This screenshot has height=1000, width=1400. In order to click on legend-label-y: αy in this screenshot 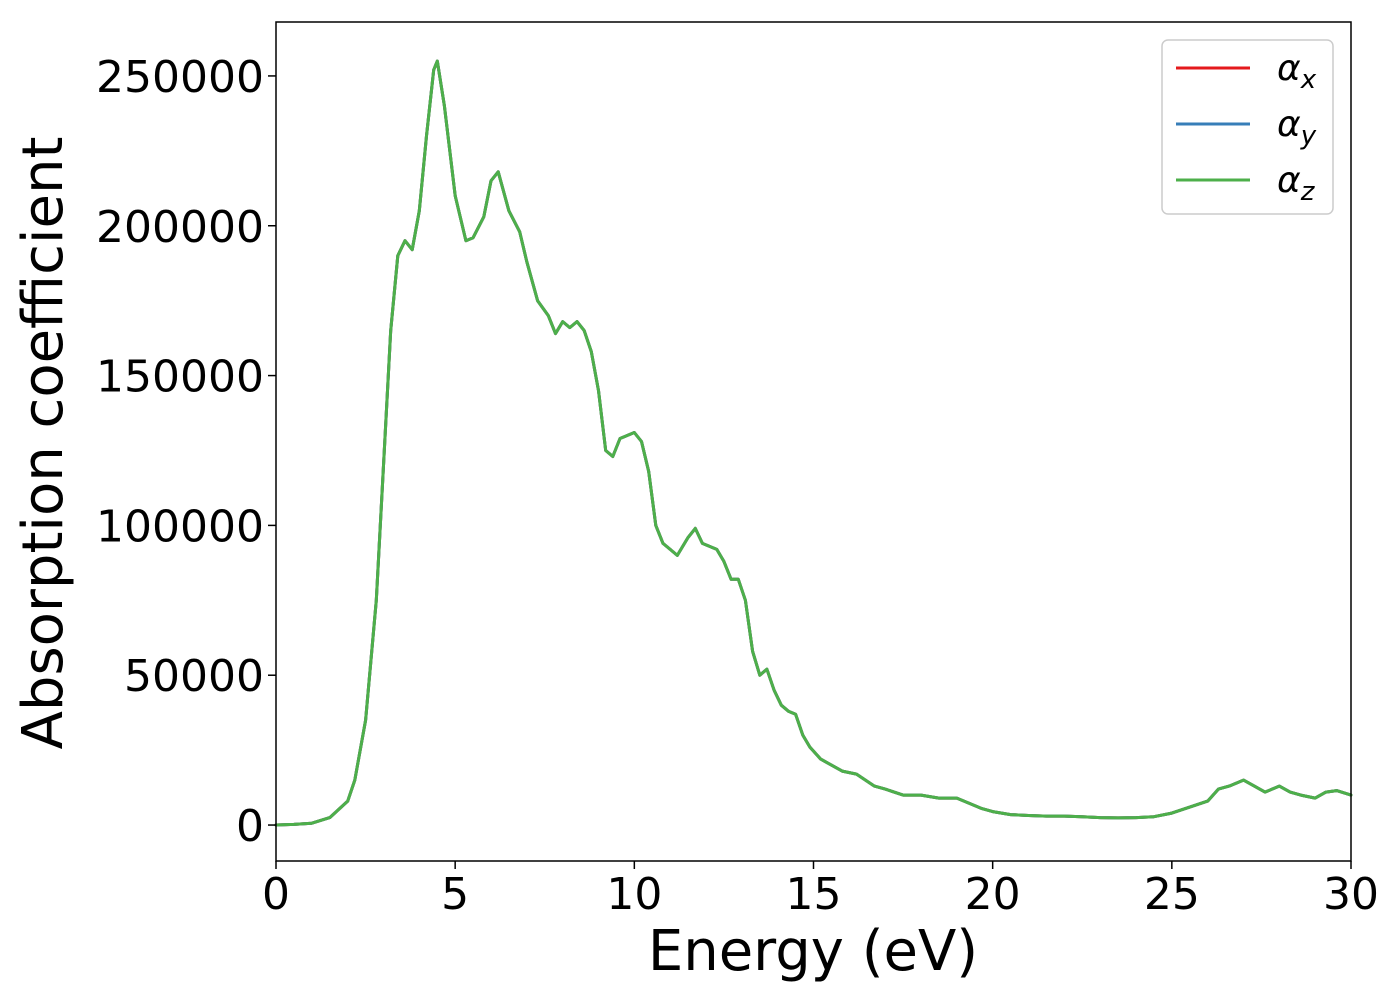, I will do `click(1297, 127)`.